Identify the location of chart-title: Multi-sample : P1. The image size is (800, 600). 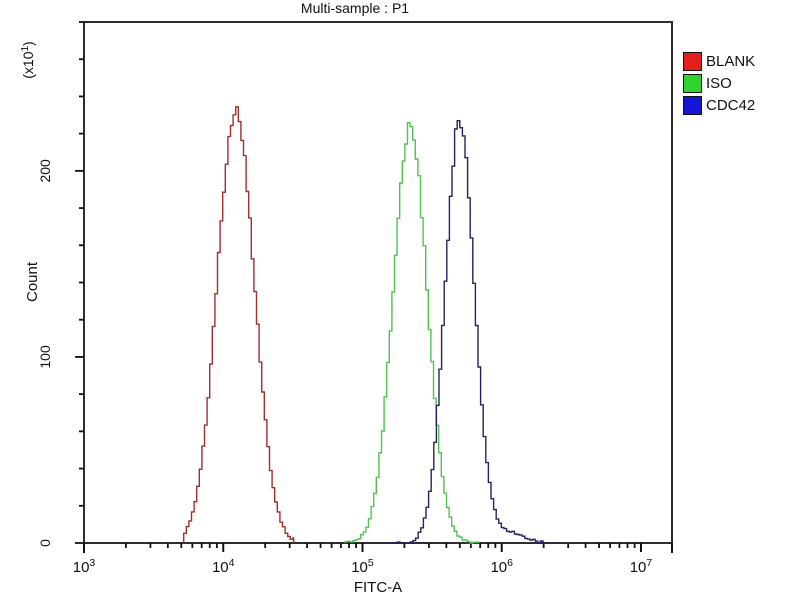
(355, 8).